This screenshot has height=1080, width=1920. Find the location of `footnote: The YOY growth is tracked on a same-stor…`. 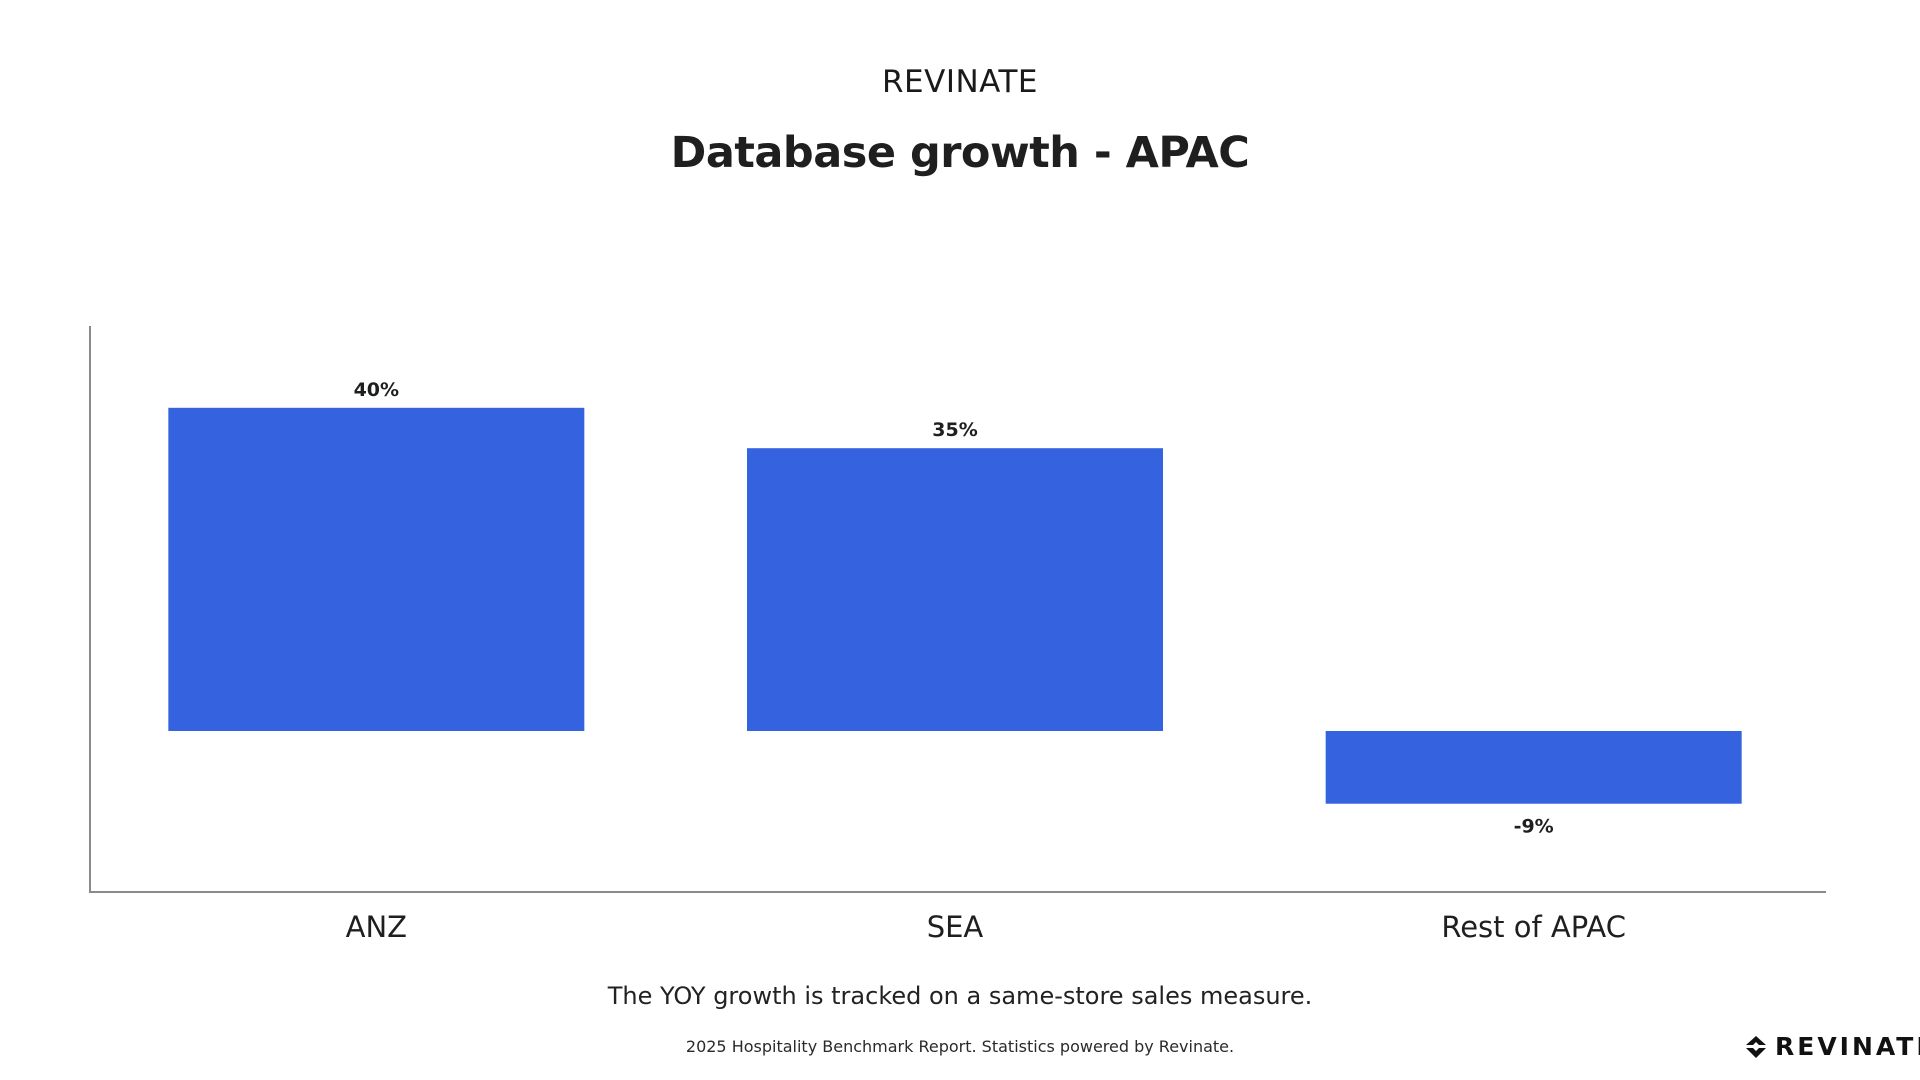

footnote: The YOY growth is tracked on a same-stor… is located at coordinates (960, 996).